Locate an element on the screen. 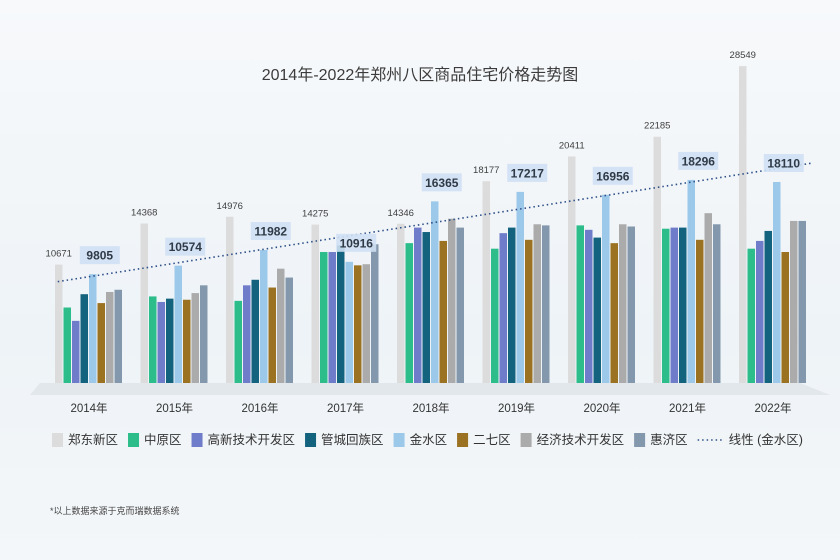 This screenshot has width=840, height=560. data-label: 18296 is located at coordinates (699, 161).